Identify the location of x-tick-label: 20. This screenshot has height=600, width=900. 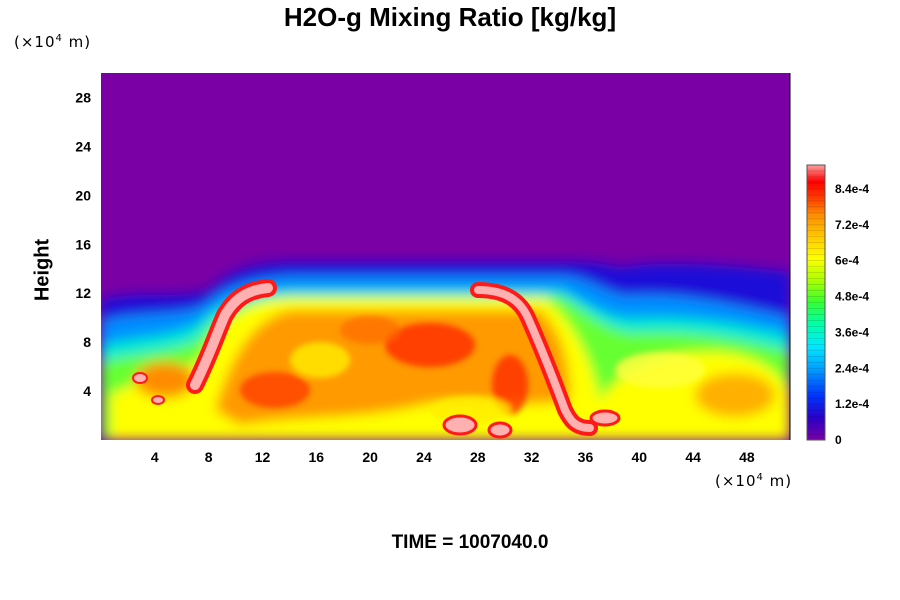
(370, 457).